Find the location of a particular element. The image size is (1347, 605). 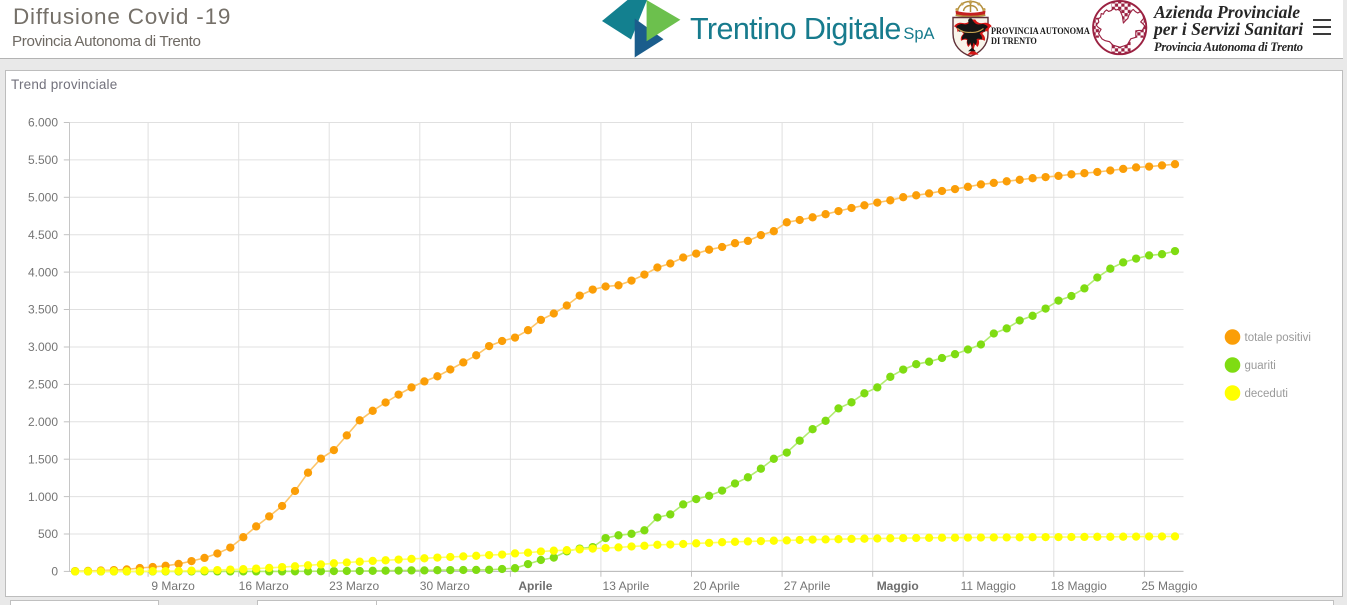

svg-text: 500 is located at coordinates (48, 534).